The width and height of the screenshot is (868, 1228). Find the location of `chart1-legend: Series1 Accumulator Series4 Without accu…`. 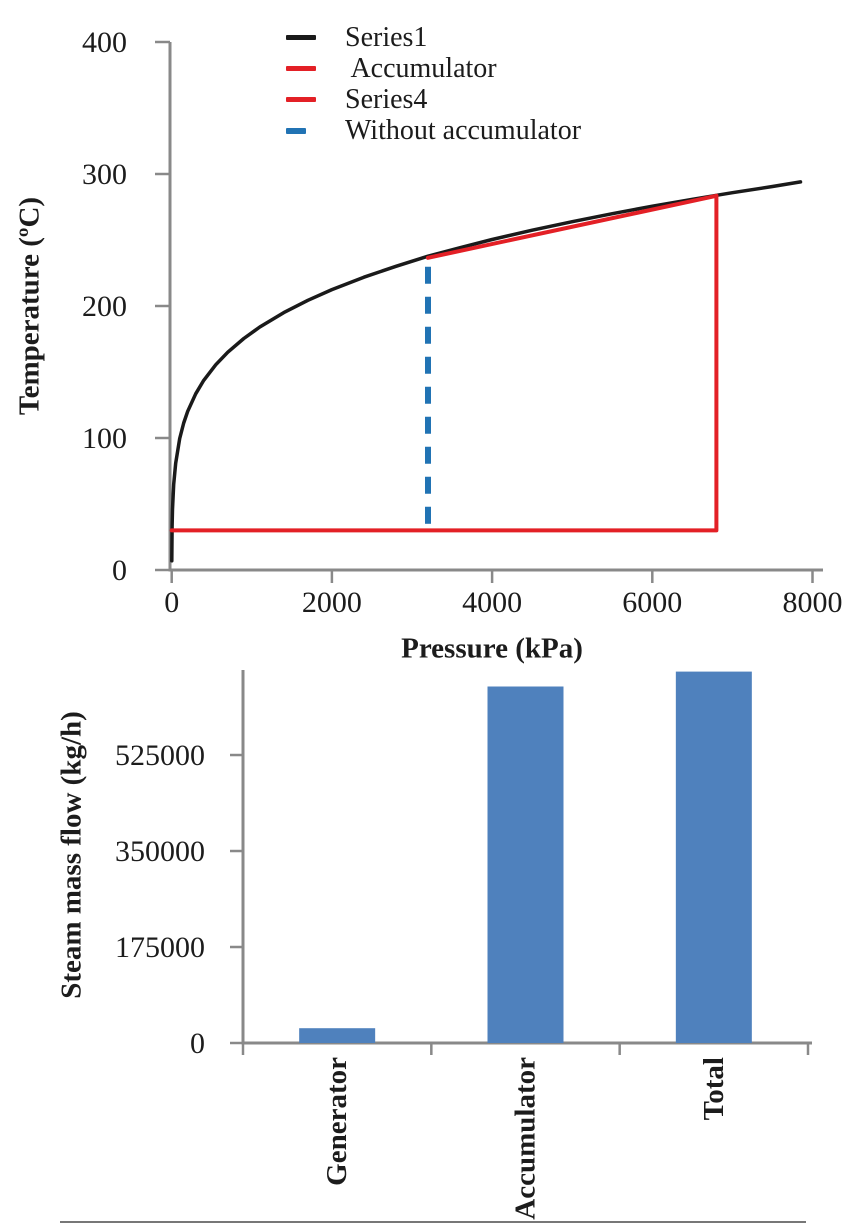

chart1-legend: Series1 Accumulator Series4 Without accu… is located at coordinates (433, 84).